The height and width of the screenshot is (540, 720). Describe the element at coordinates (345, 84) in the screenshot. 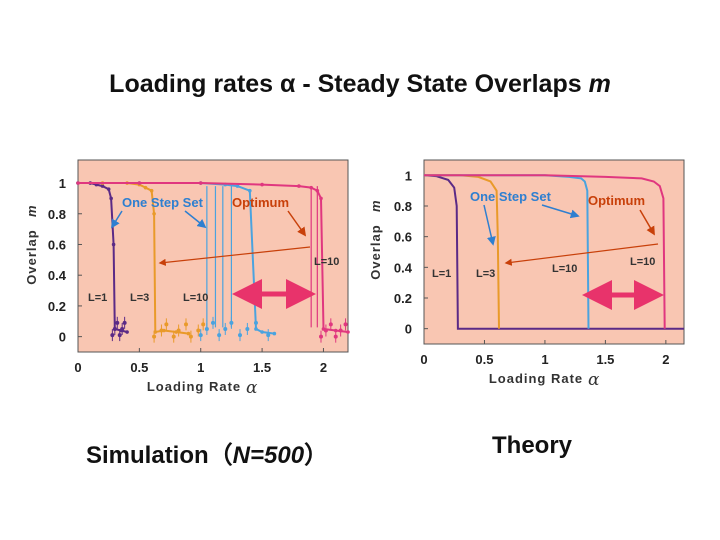

I see `slide-title-main: Loading rates α - Steady State Overlaps` at that location.